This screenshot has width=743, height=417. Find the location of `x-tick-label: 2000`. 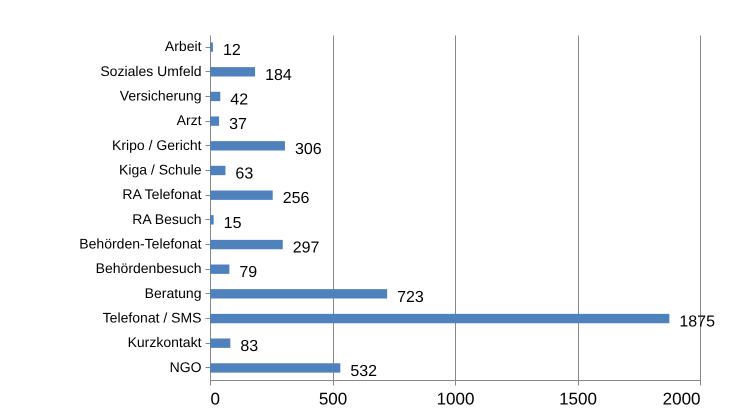

x-tick-label: 2000 is located at coordinates (681, 399).